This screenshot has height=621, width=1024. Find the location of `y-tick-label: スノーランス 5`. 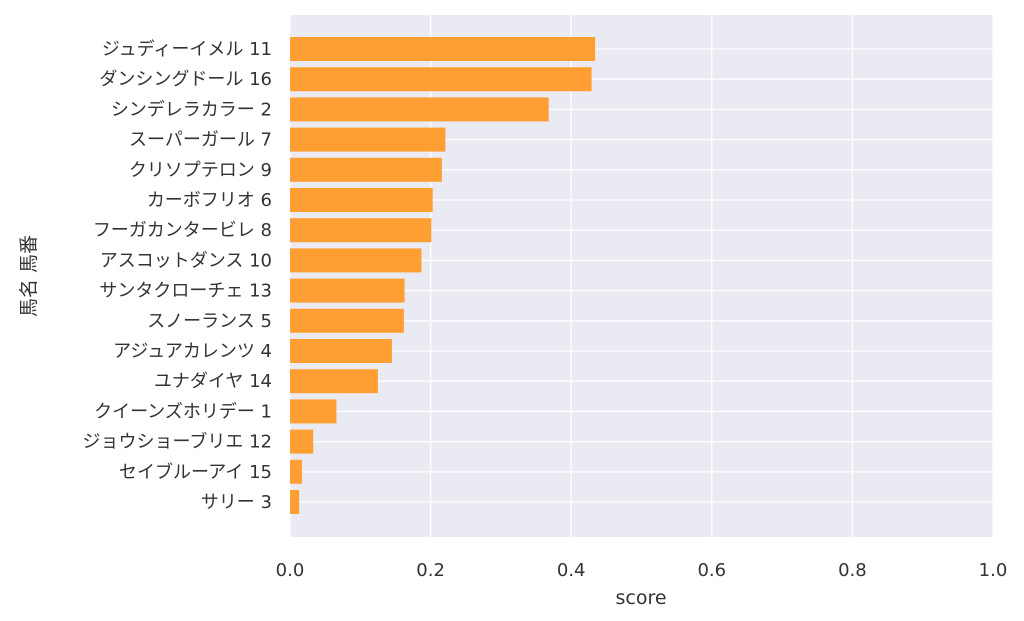

y-tick-label: スノーランス 5 is located at coordinates (209, 321).